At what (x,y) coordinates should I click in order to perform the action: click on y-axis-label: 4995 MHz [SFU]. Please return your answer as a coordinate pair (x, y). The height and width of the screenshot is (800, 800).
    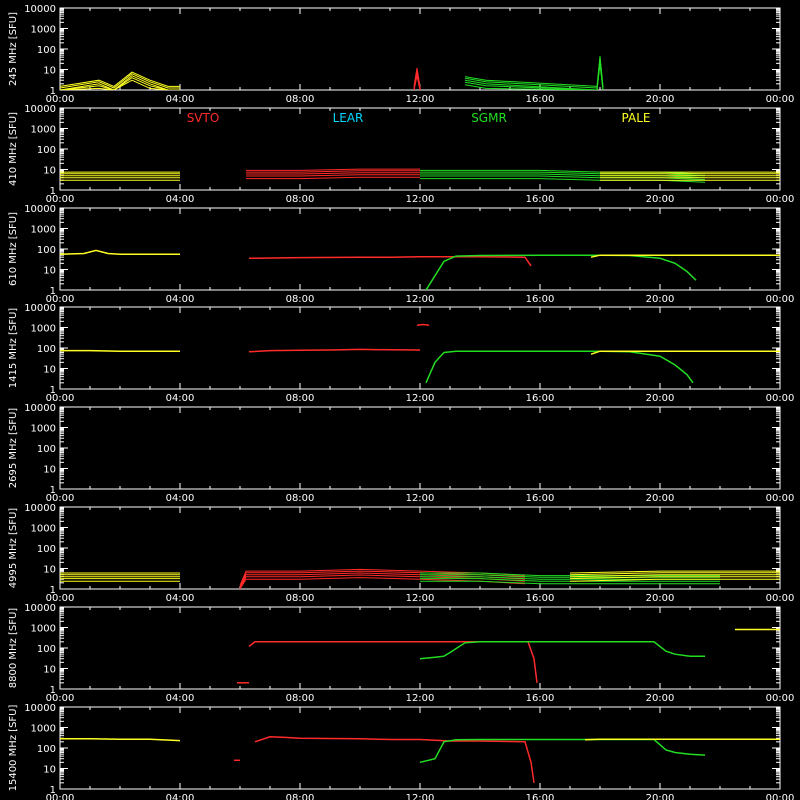
    Looking at the image, I should click on (13, 548).